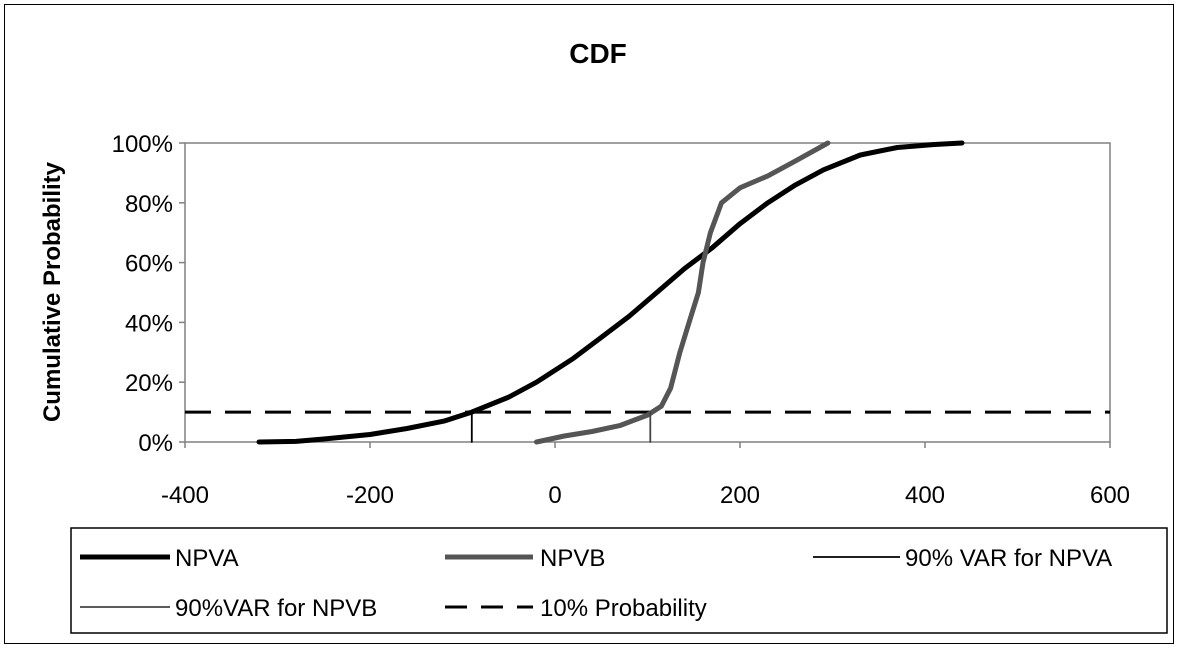  What do you see at coordinates (598, 53) in the screenshot?
I see `chart-title: CDF` at bounding box center [598, 53].